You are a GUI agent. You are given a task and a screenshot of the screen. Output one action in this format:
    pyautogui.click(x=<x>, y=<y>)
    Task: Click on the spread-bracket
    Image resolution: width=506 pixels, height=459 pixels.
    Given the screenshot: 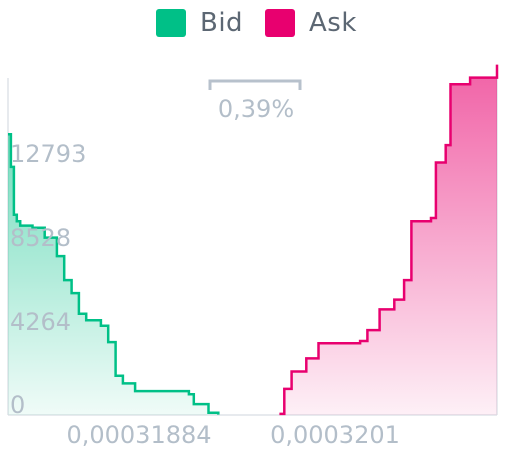 What is the action you would take?
    pyautogui.click(x=255, y=84)
    